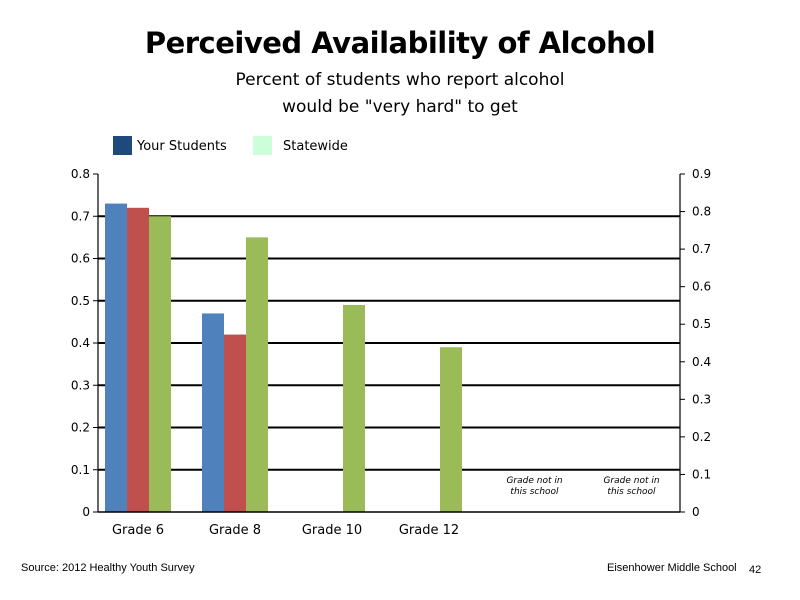 Image resolution: width=800 pixels, height=600 pixels. I want to click on y-left-tick-label: 0.3, so click(80, 385).